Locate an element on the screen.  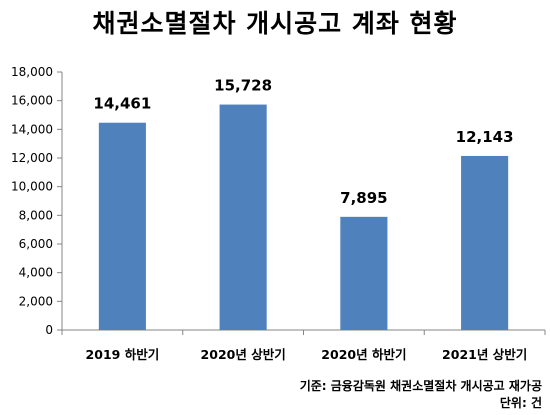
x-tick-label: 2019 하반기 is located at coordinates (123, 354).